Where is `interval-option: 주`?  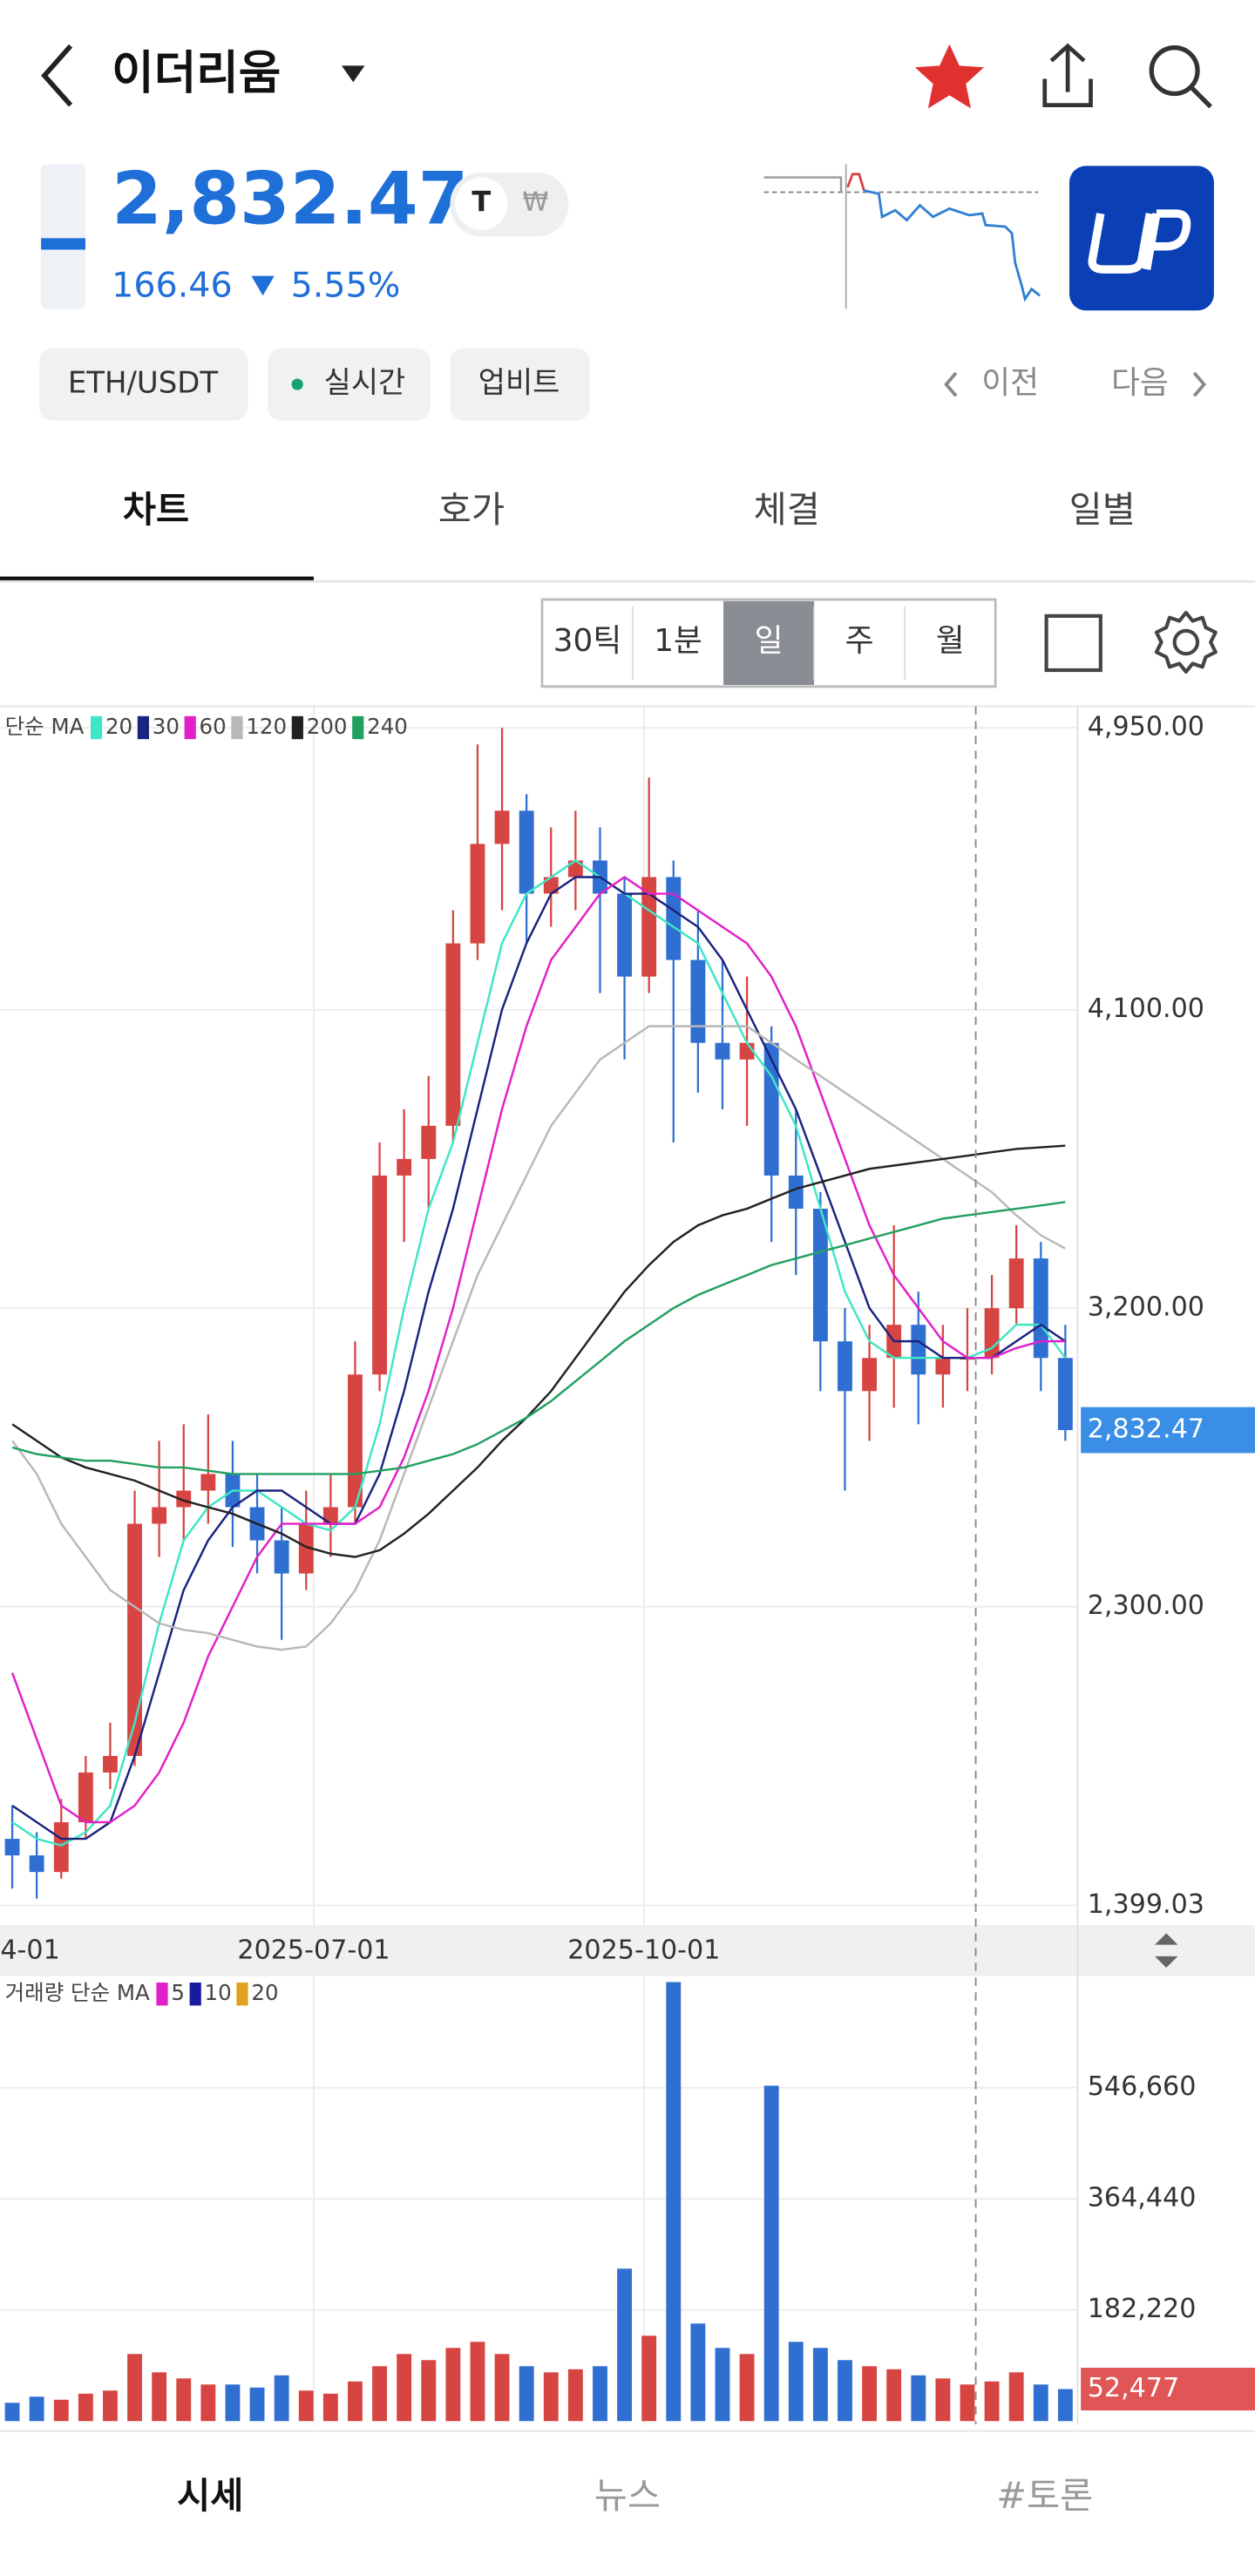 interval-option: 주 is located at coordinates (860, 641).